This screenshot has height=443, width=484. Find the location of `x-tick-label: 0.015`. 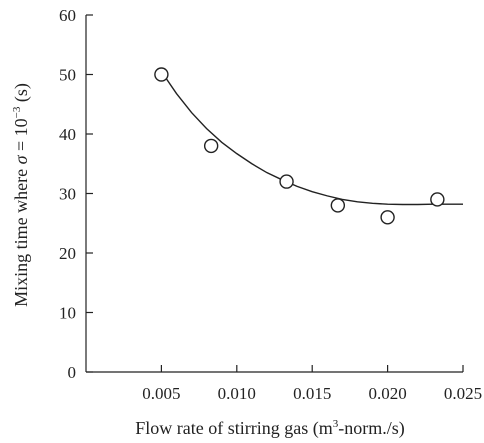

x-tick-label: 0.015 is located at coordinates (312, 393).